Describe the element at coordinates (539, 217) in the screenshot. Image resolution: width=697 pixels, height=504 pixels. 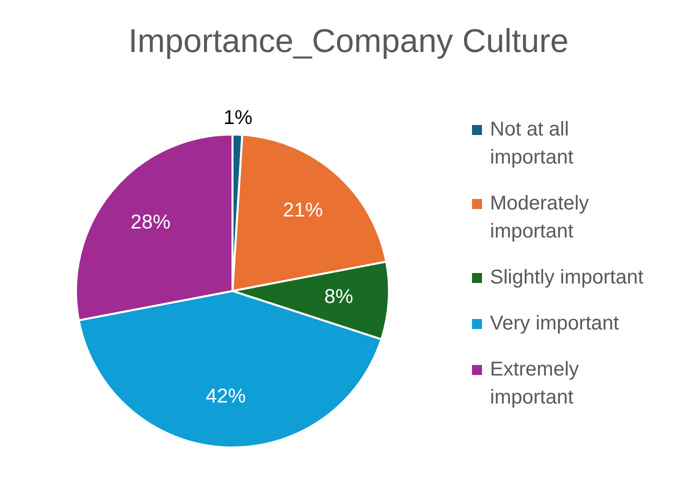
I see `legend-label: Moderately important` at that location.